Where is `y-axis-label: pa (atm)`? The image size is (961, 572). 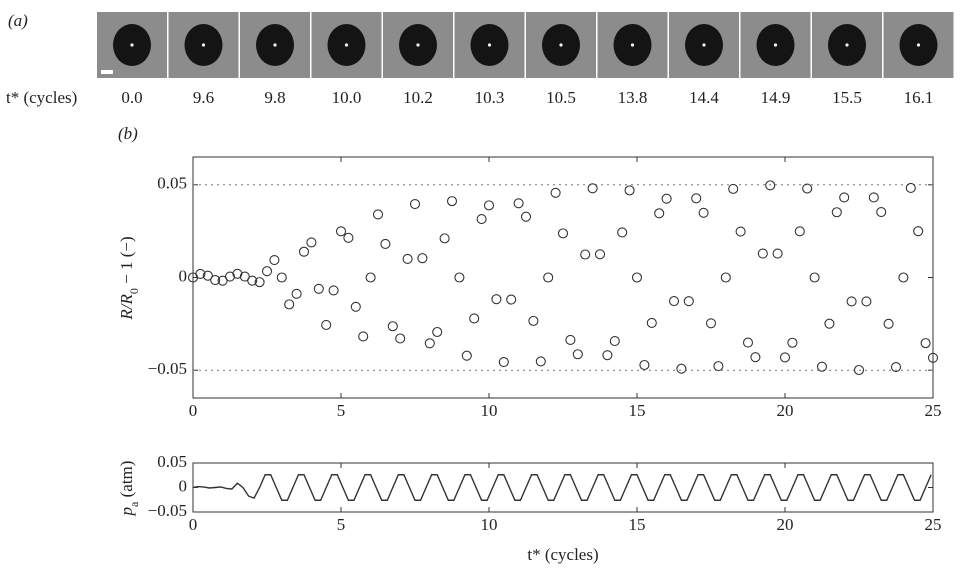
y-axis-label: pa (atm) is located at coordinates (129, 489).